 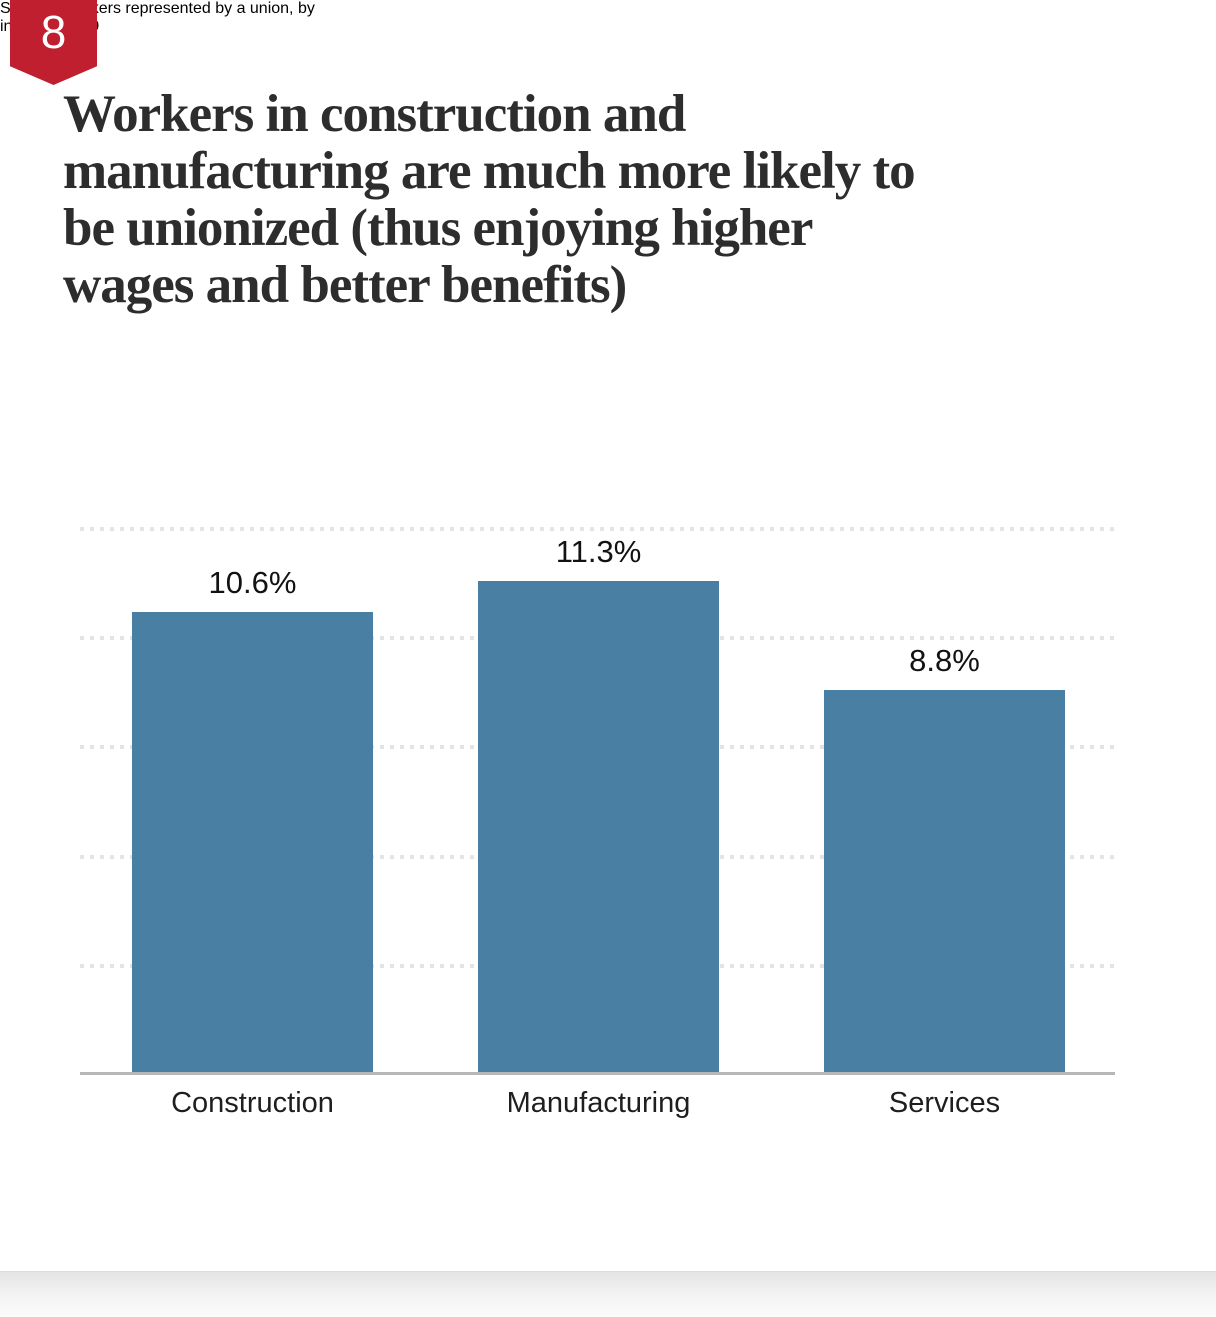 What do you see at coordinates (944, 882) in the screenshot?
I see `bar-services` at bounding box center [944, 882].